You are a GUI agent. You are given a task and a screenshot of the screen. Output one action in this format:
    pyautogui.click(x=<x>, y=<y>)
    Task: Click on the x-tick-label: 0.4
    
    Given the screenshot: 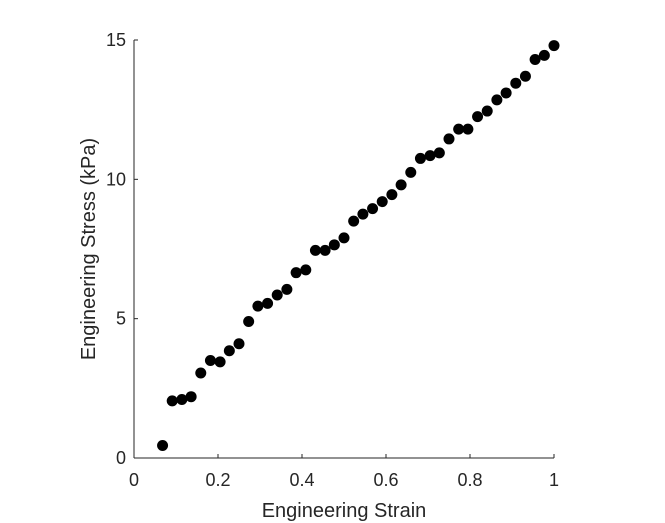 What is the action you would take?
    pyautogui.click(x=301, y=480)
    